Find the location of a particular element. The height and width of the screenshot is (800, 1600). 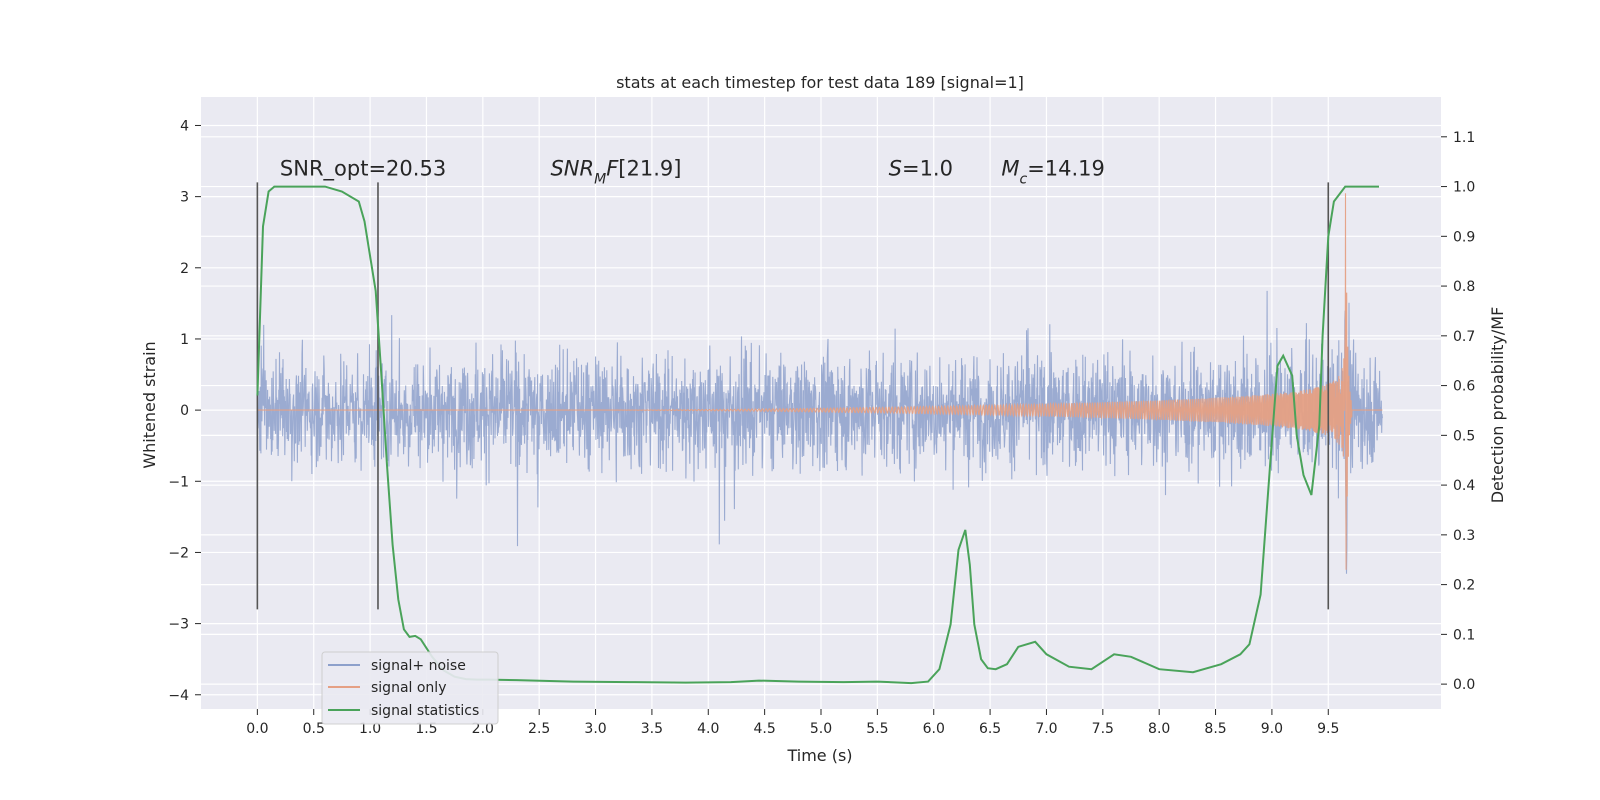

x-tick-label-0: 0.0 is located at coordinates (257, 729).